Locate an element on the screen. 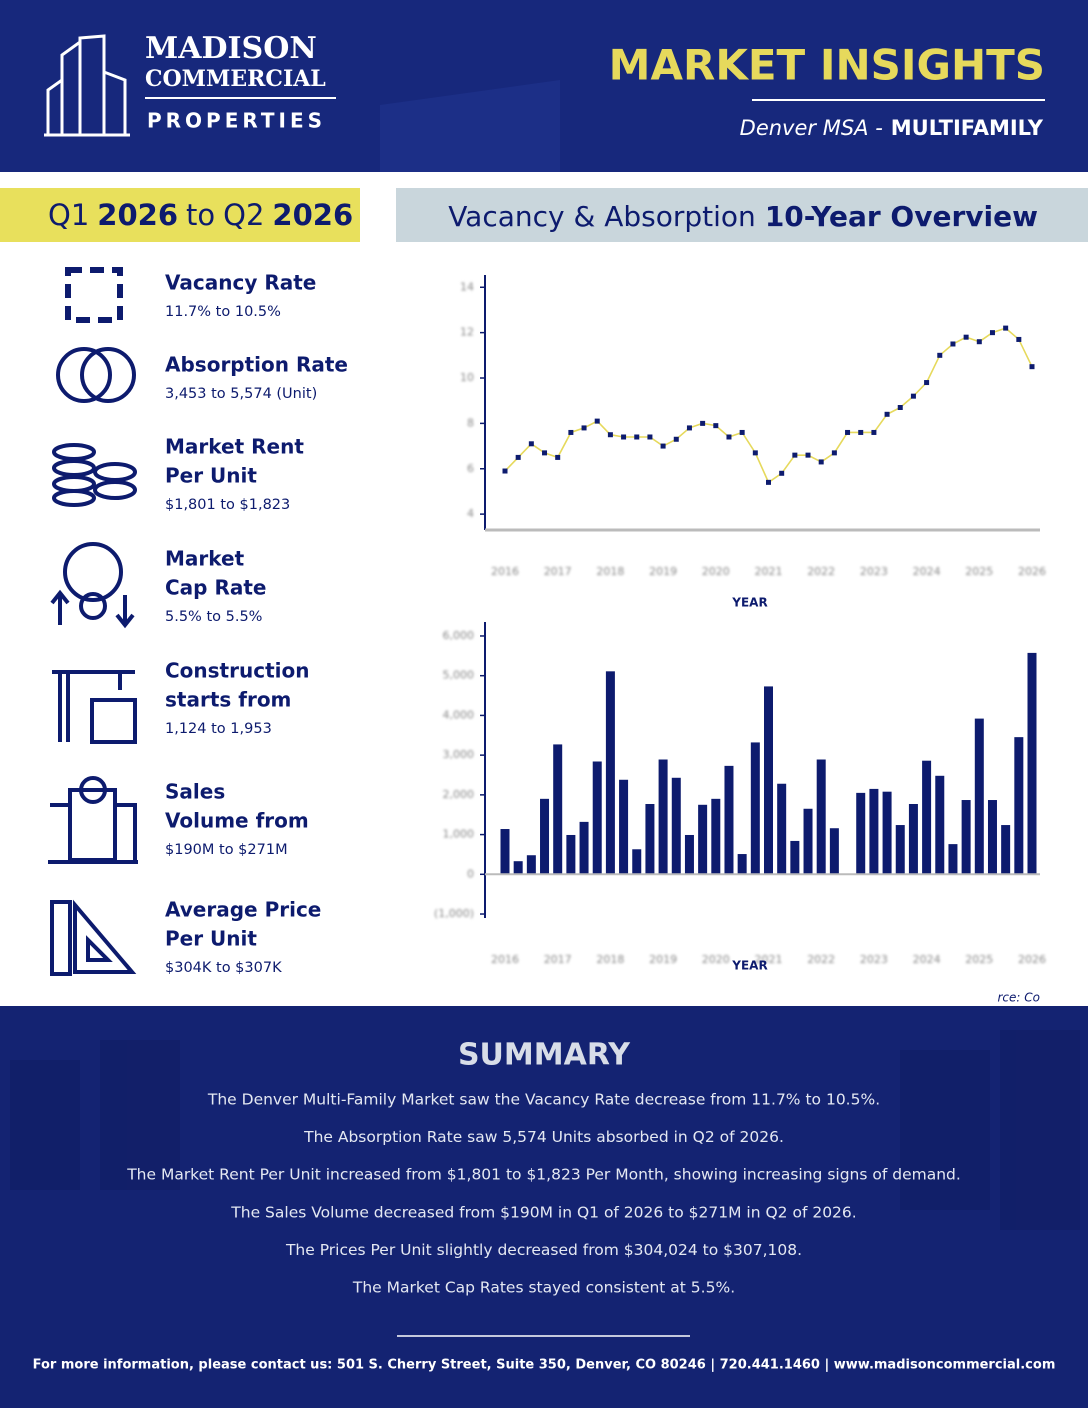  y-tick-label: 4,000 is located at coordinates (459, 714).